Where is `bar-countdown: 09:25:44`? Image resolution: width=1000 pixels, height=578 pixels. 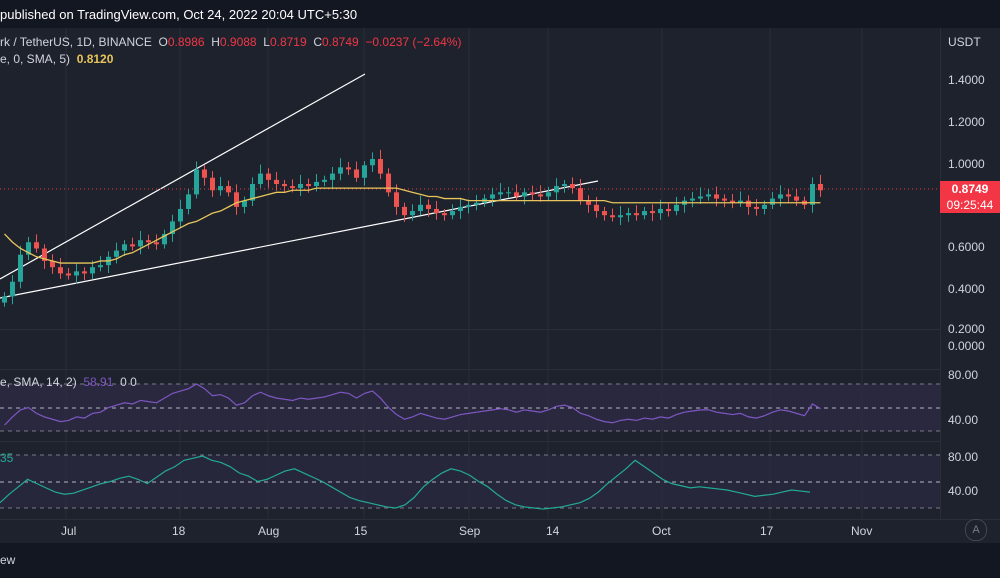
bar-countdown: 09:25:44 is located at coordinates (970, 205).